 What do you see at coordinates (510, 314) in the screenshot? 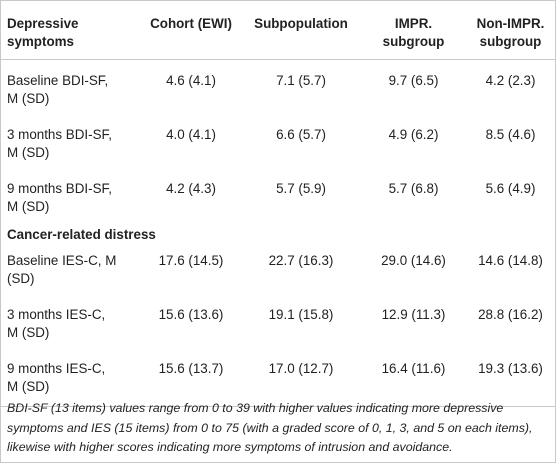
I see `cell-nonimpr: 28.8 (16.2)` at bounding box center [510, 314].